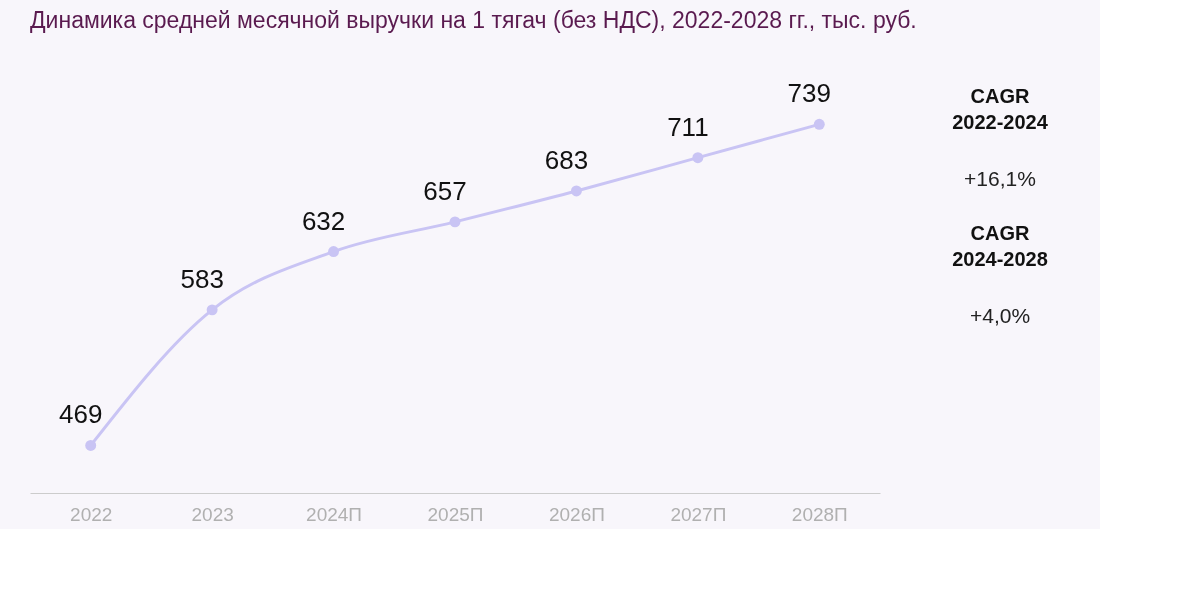 The width and height of the screenshot is (1200, 603). I want to click on data-label: 683, so click(566, 159).